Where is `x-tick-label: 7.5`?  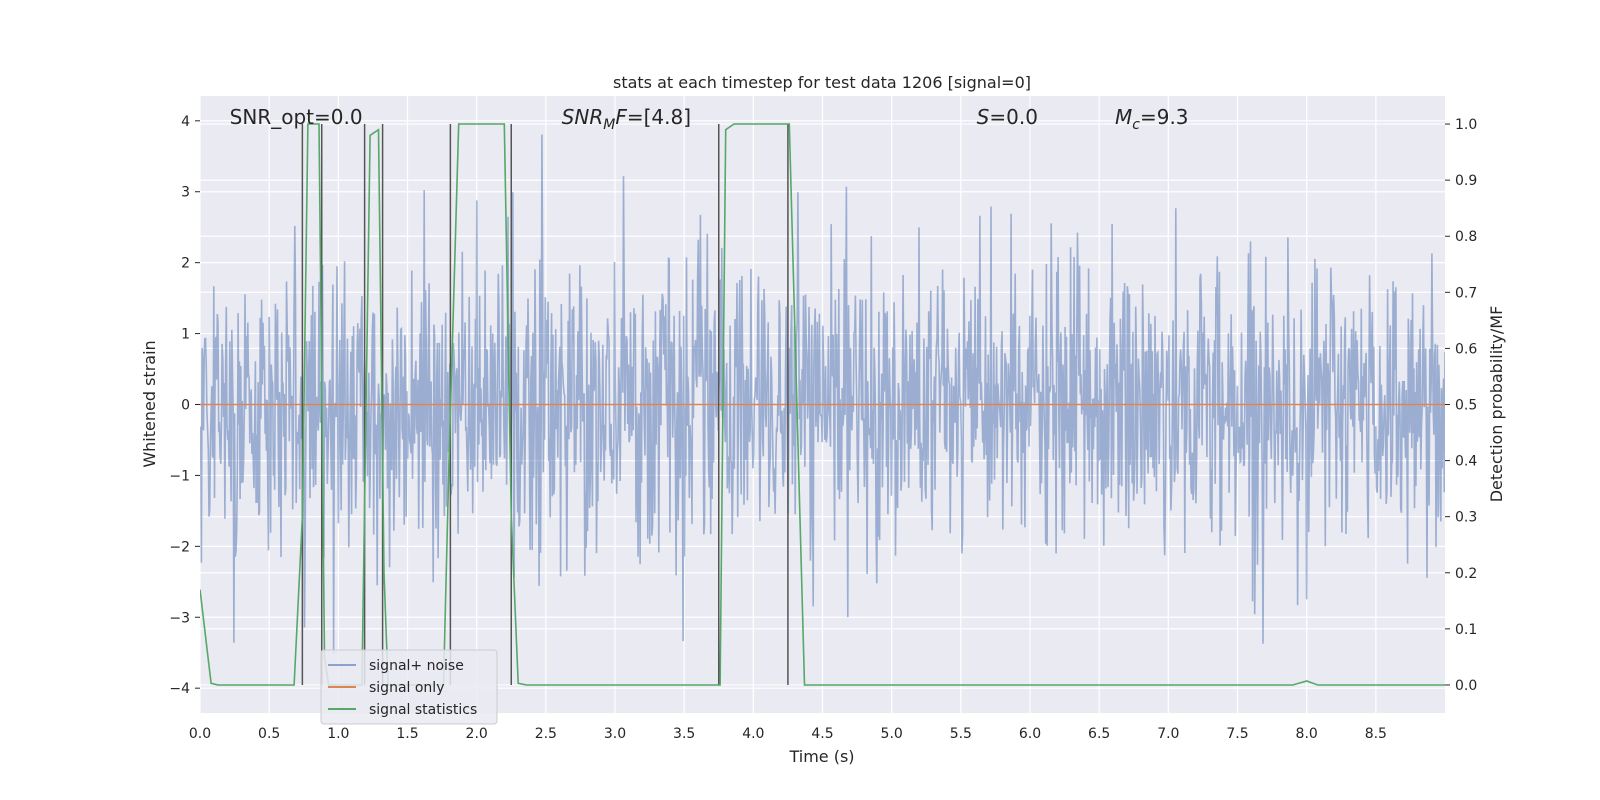 x-tick-label: 7.5 is located at coordinates (1237, 734).